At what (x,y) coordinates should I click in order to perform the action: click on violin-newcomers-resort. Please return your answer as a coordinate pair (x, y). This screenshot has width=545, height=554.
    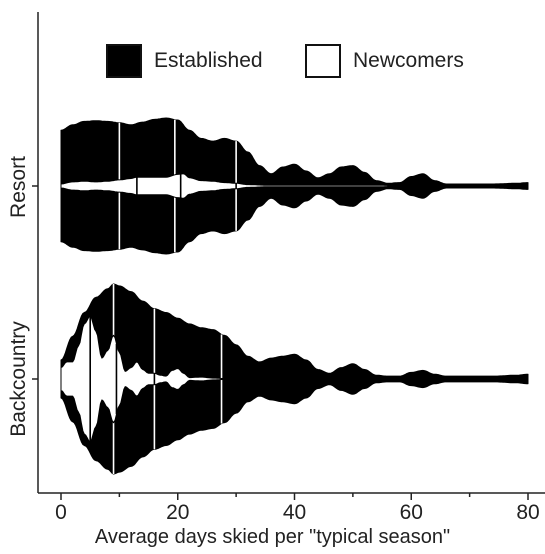
    Looking at the image, I should click on (230, 186).